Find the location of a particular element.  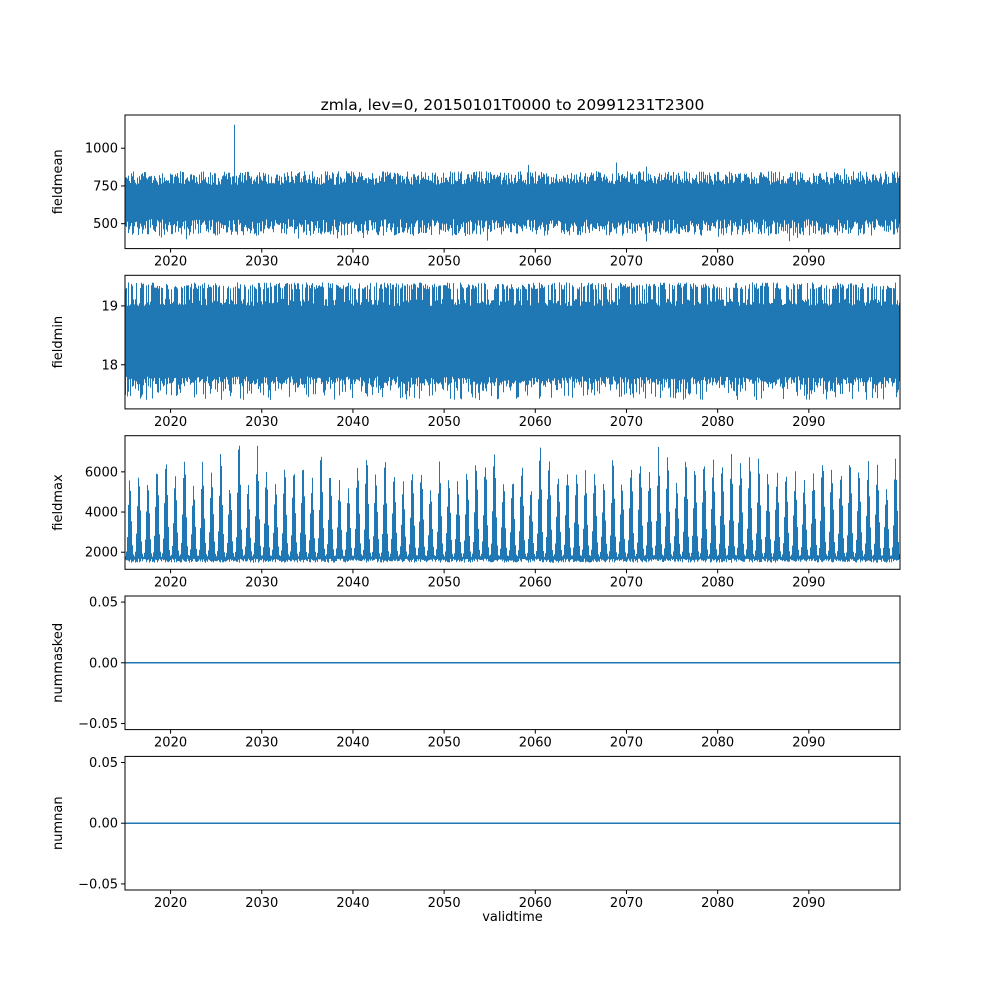

y-tick-label: 4000 is located at coordinates (101, 513).